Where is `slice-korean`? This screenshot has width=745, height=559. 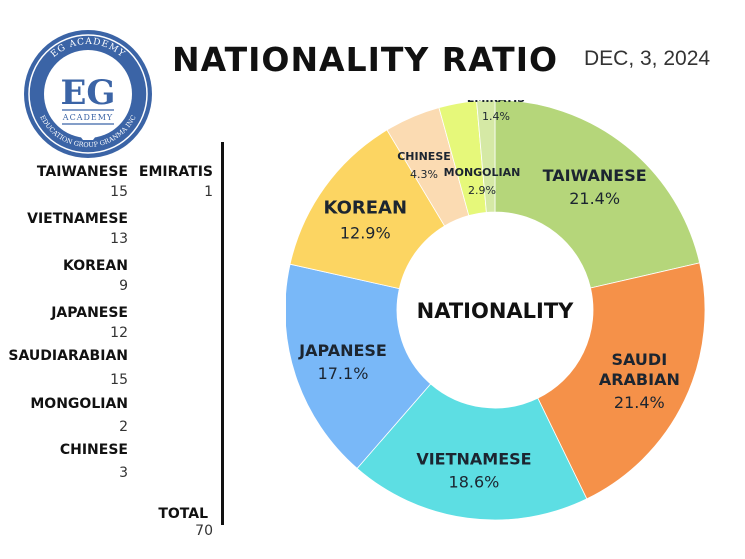 slice-korean is located at coordinates (367, 209).